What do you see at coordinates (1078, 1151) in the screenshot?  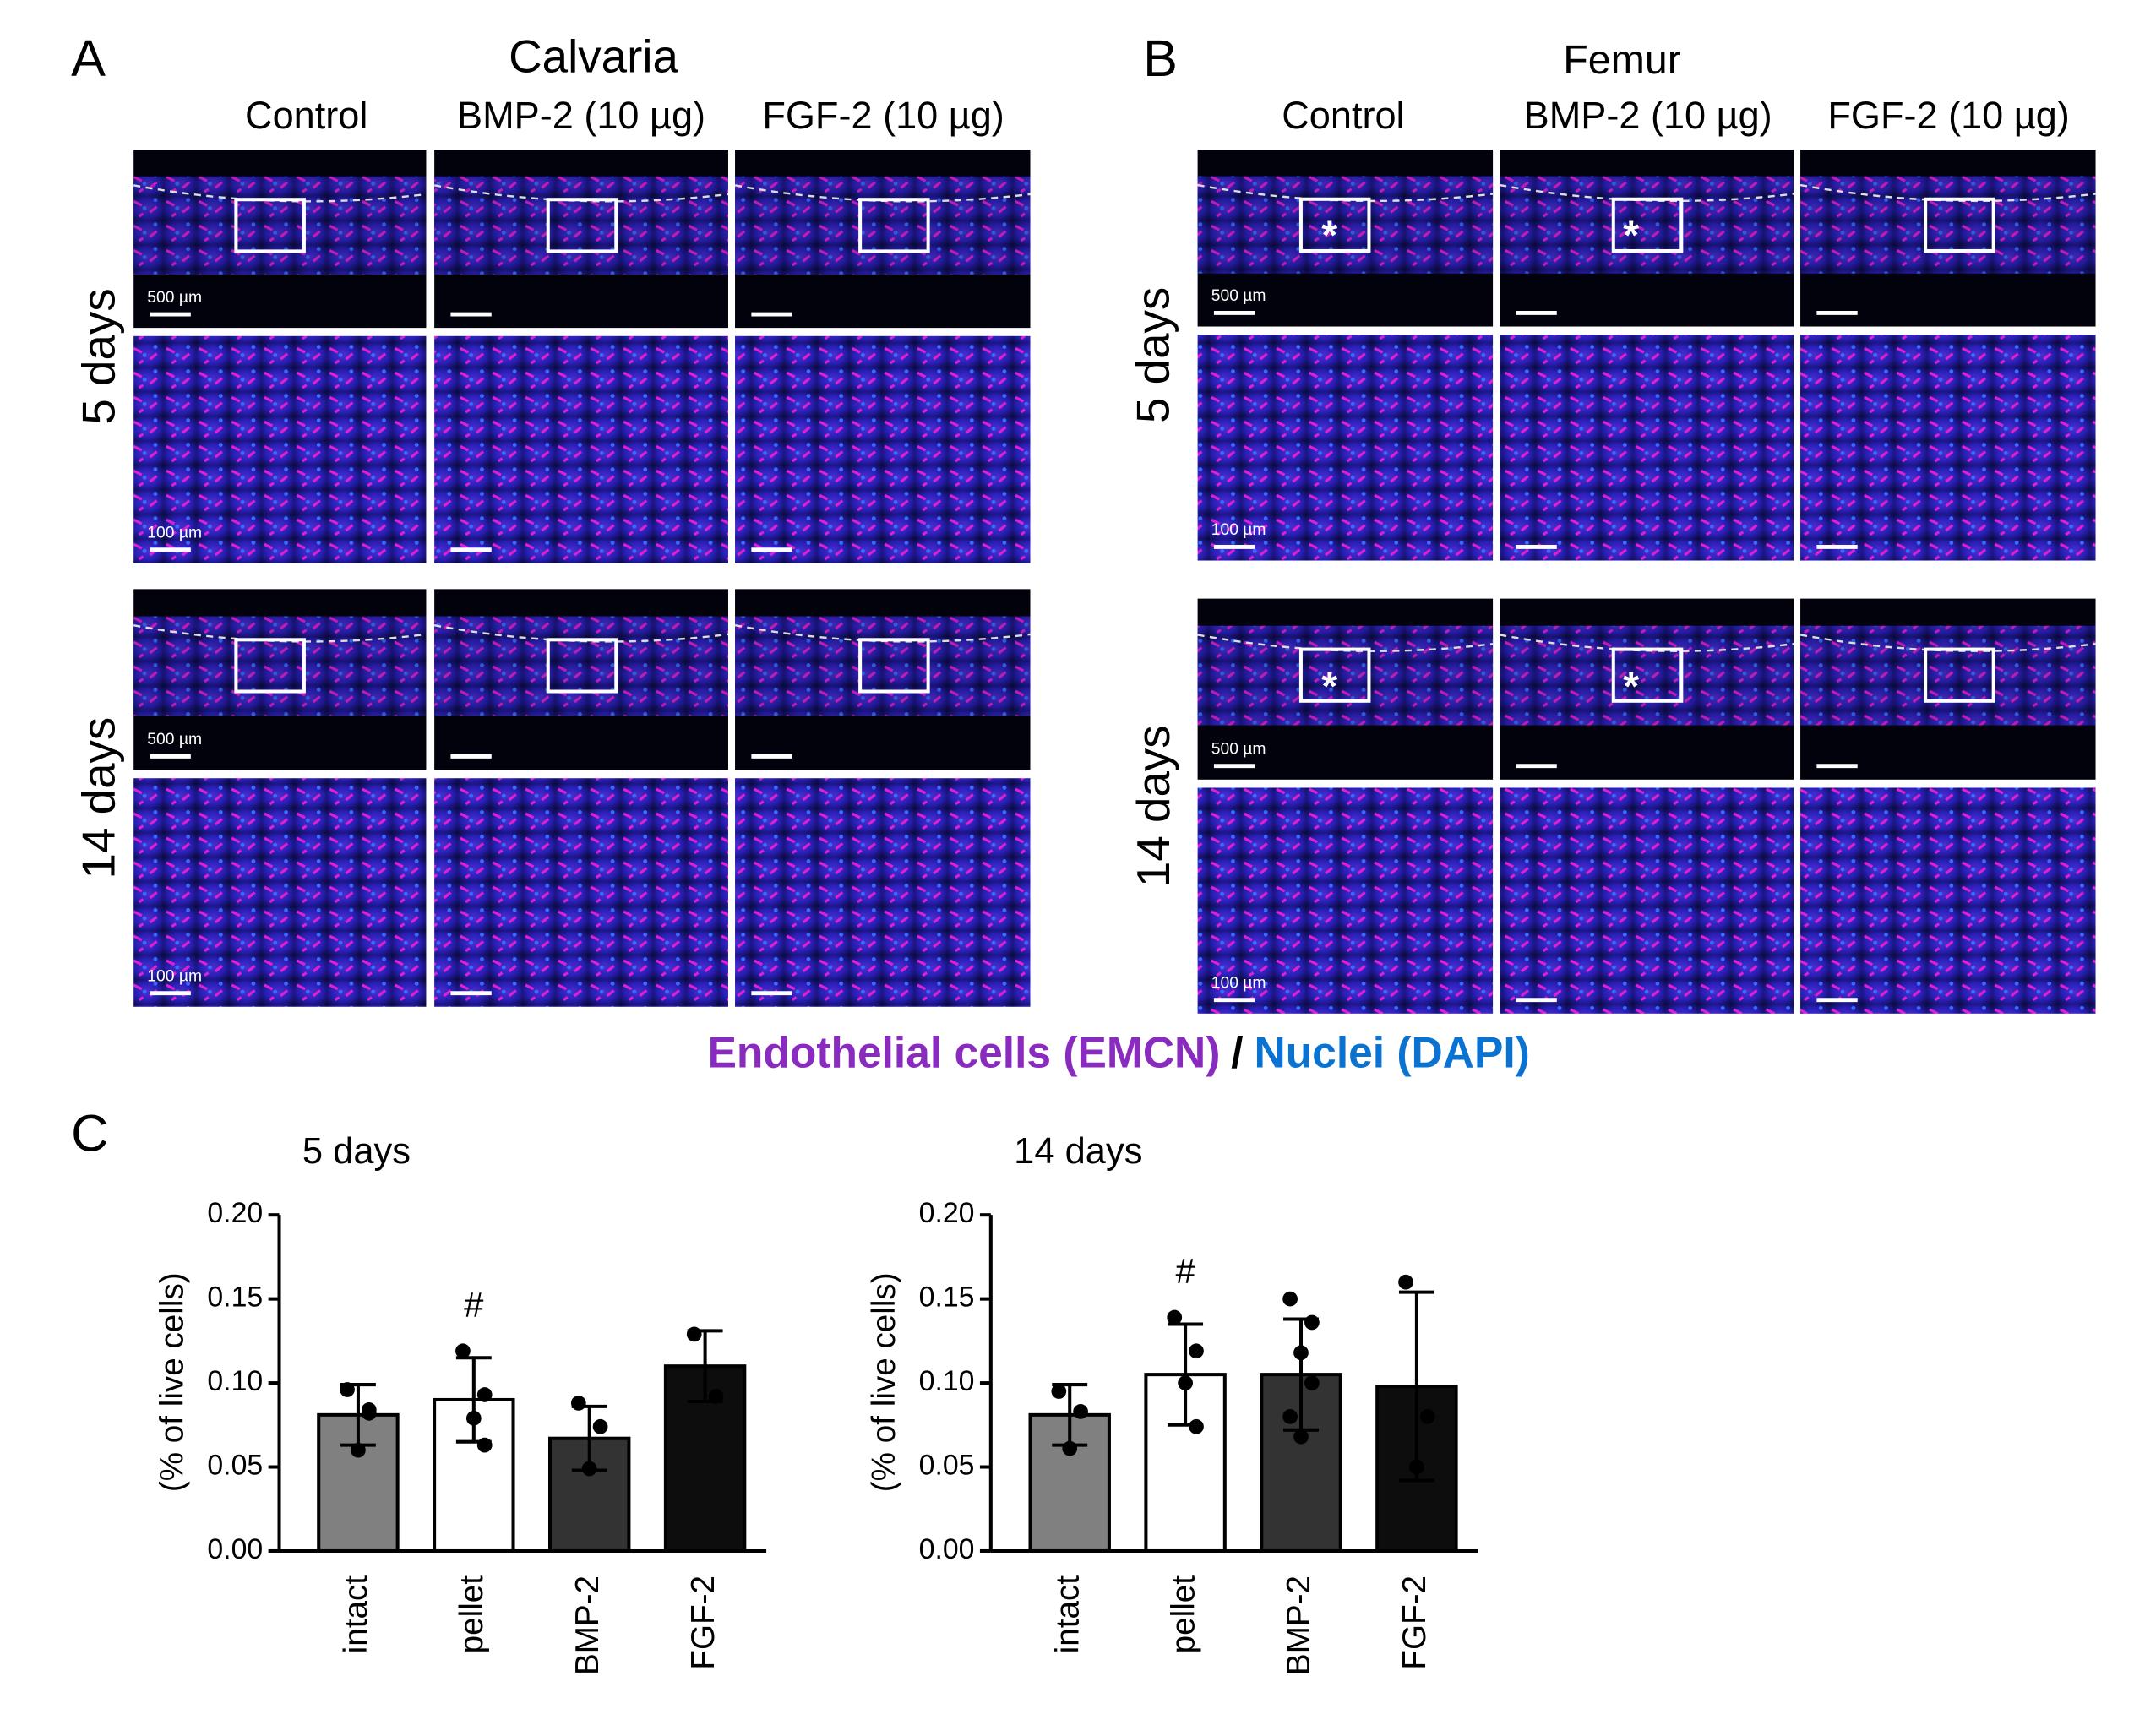 I see `chart-title: 14 days` at bounding box center [1078, 1151].